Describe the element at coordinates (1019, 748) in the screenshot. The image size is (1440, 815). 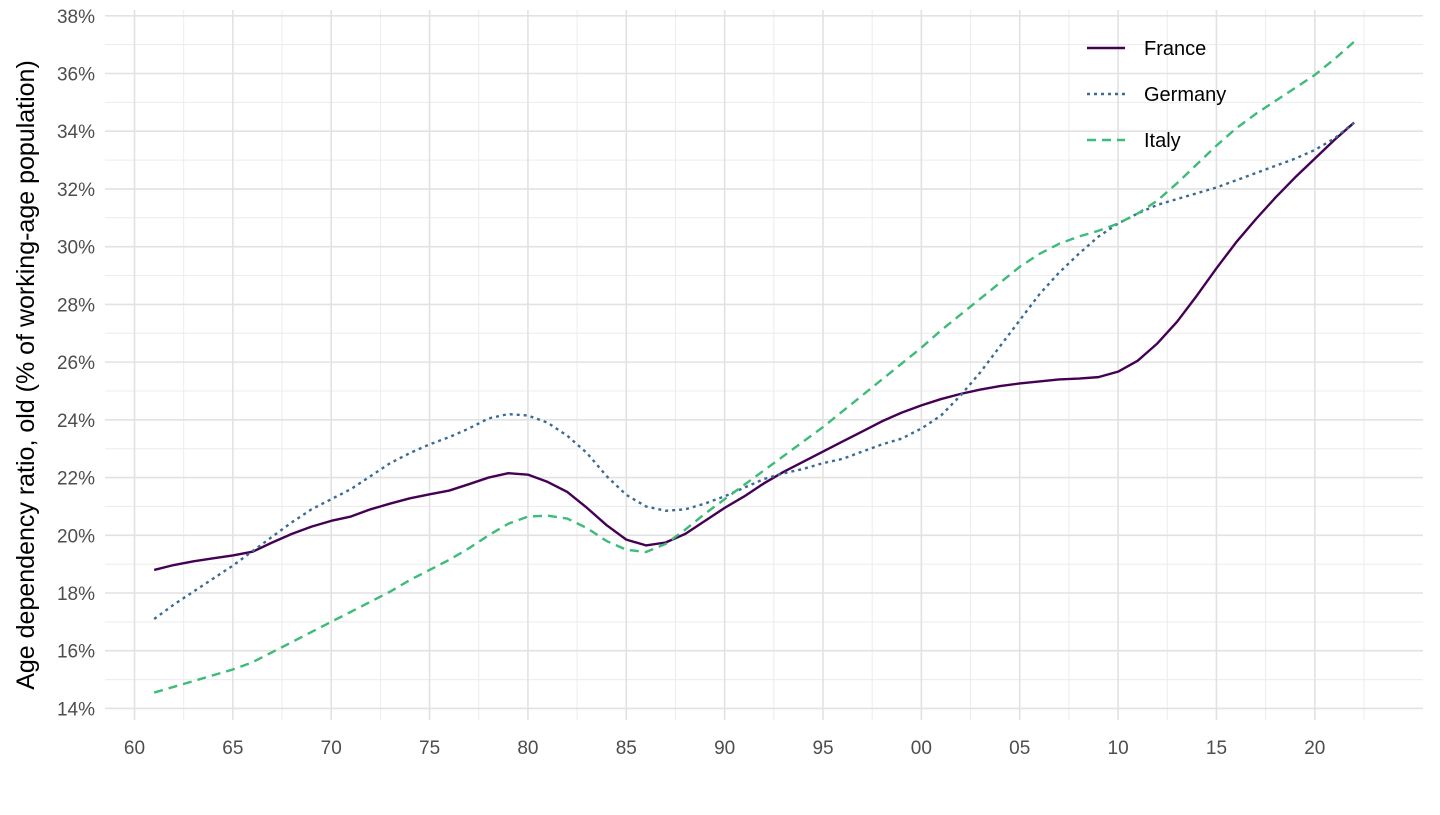
I see `x-tick-label: 05` at that location.